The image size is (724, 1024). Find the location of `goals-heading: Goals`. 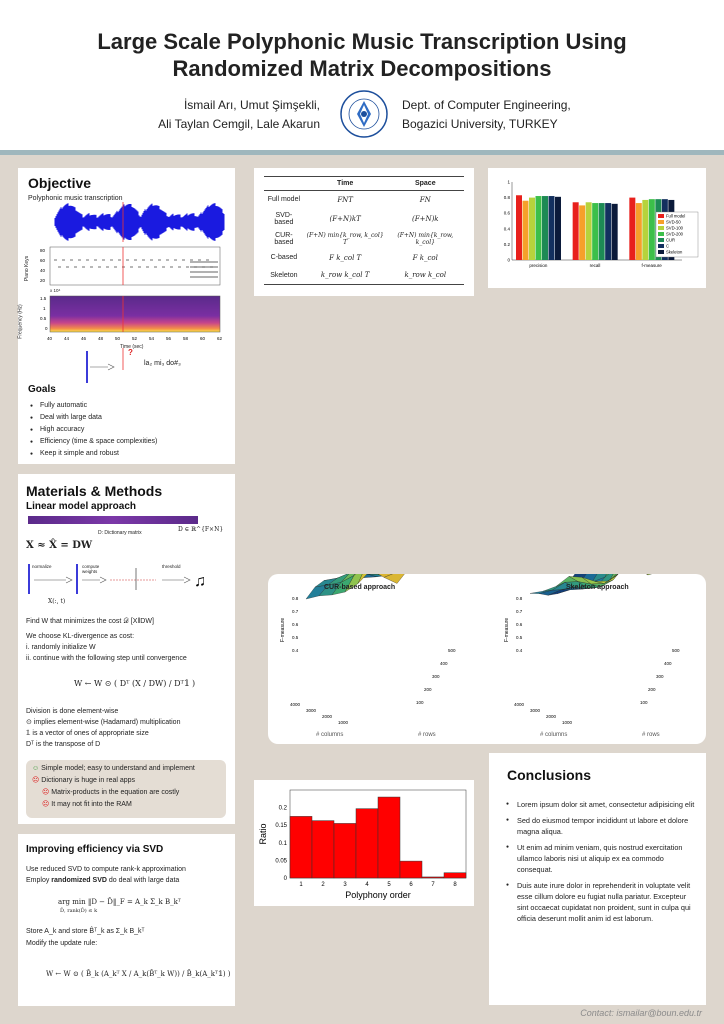

goals-heading: Goals is located at coordinates (42, 389).